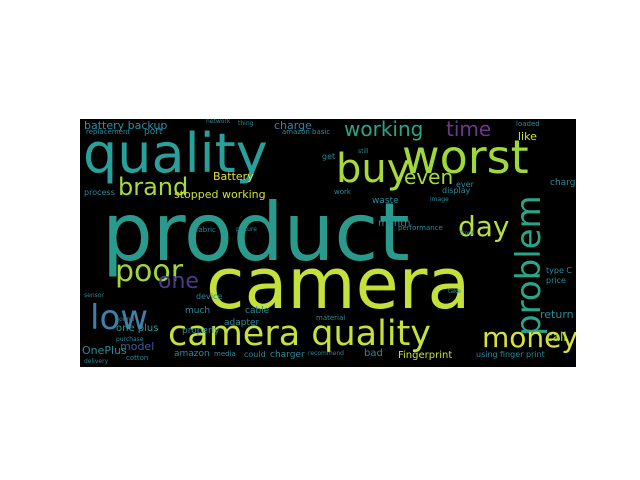  What do you see at coordinates (556, 337) in the screenshot?
I see `word-cloud-word: call` at bounding box center [556, 337].